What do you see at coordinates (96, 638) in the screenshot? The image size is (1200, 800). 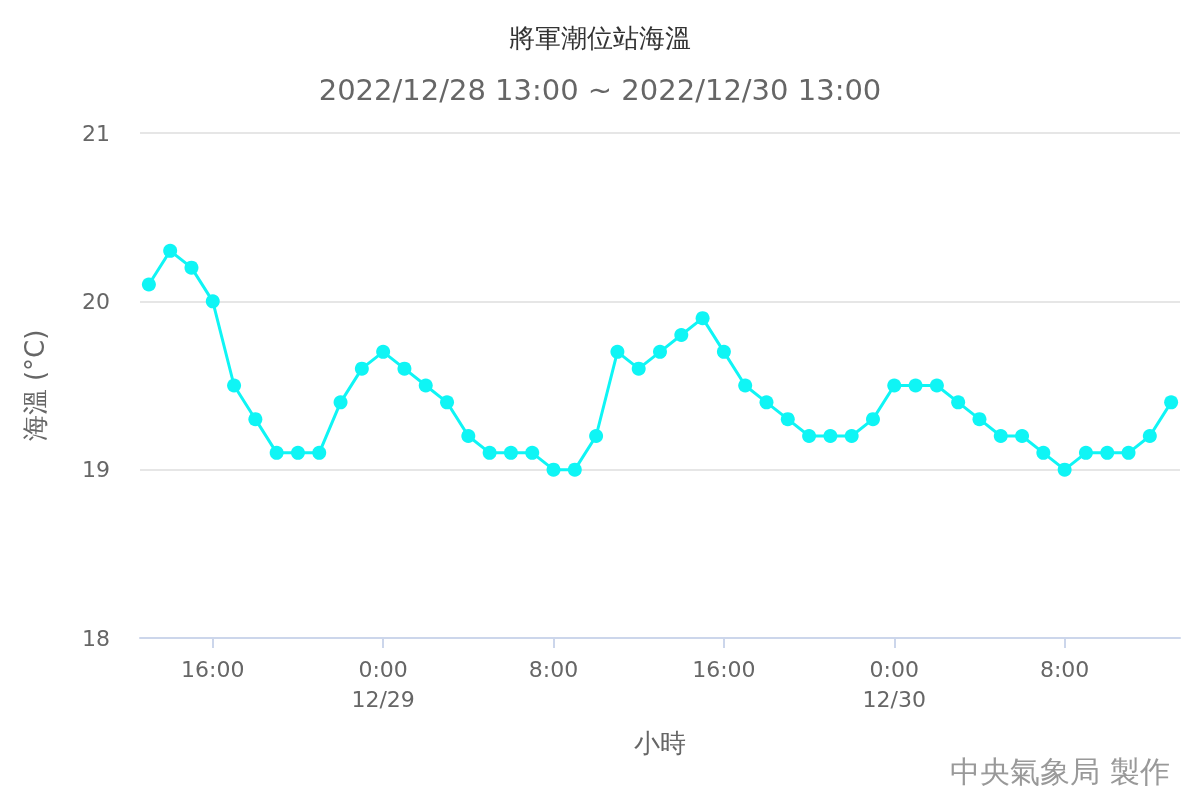 I see `y-tick-label: 18` at bounding box center [96, 638].